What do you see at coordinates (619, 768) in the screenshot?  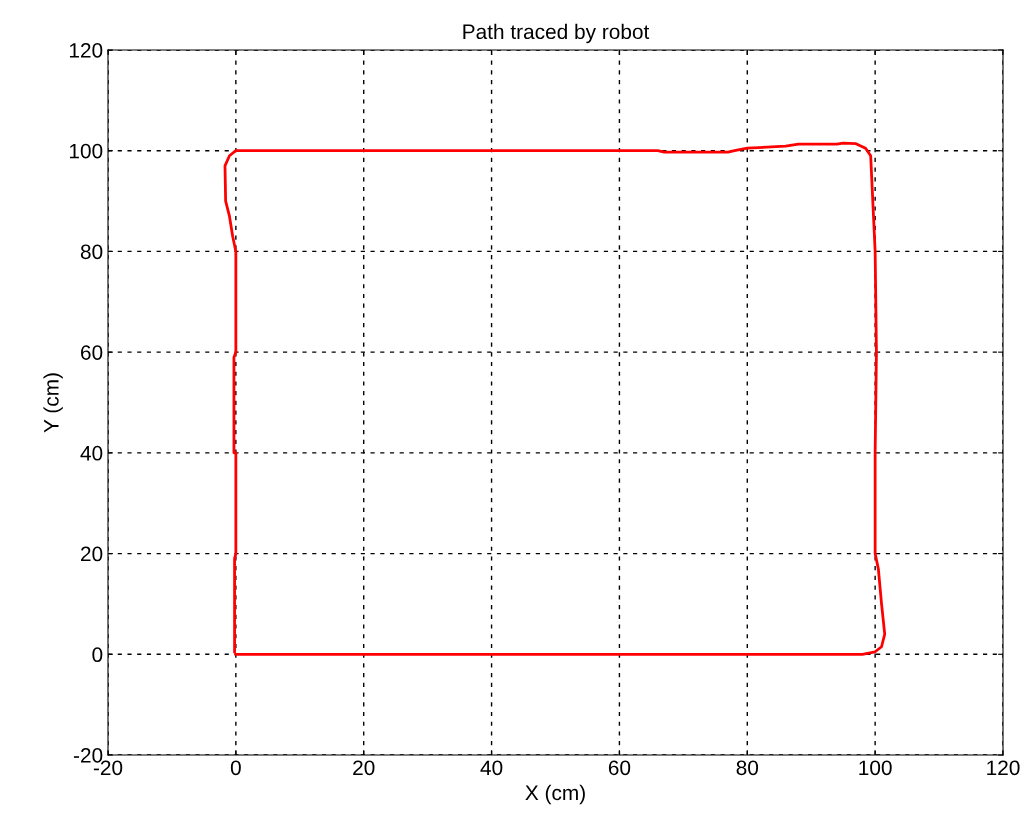 I see `x-tick-label: 60` at bounding box center [619, 768].